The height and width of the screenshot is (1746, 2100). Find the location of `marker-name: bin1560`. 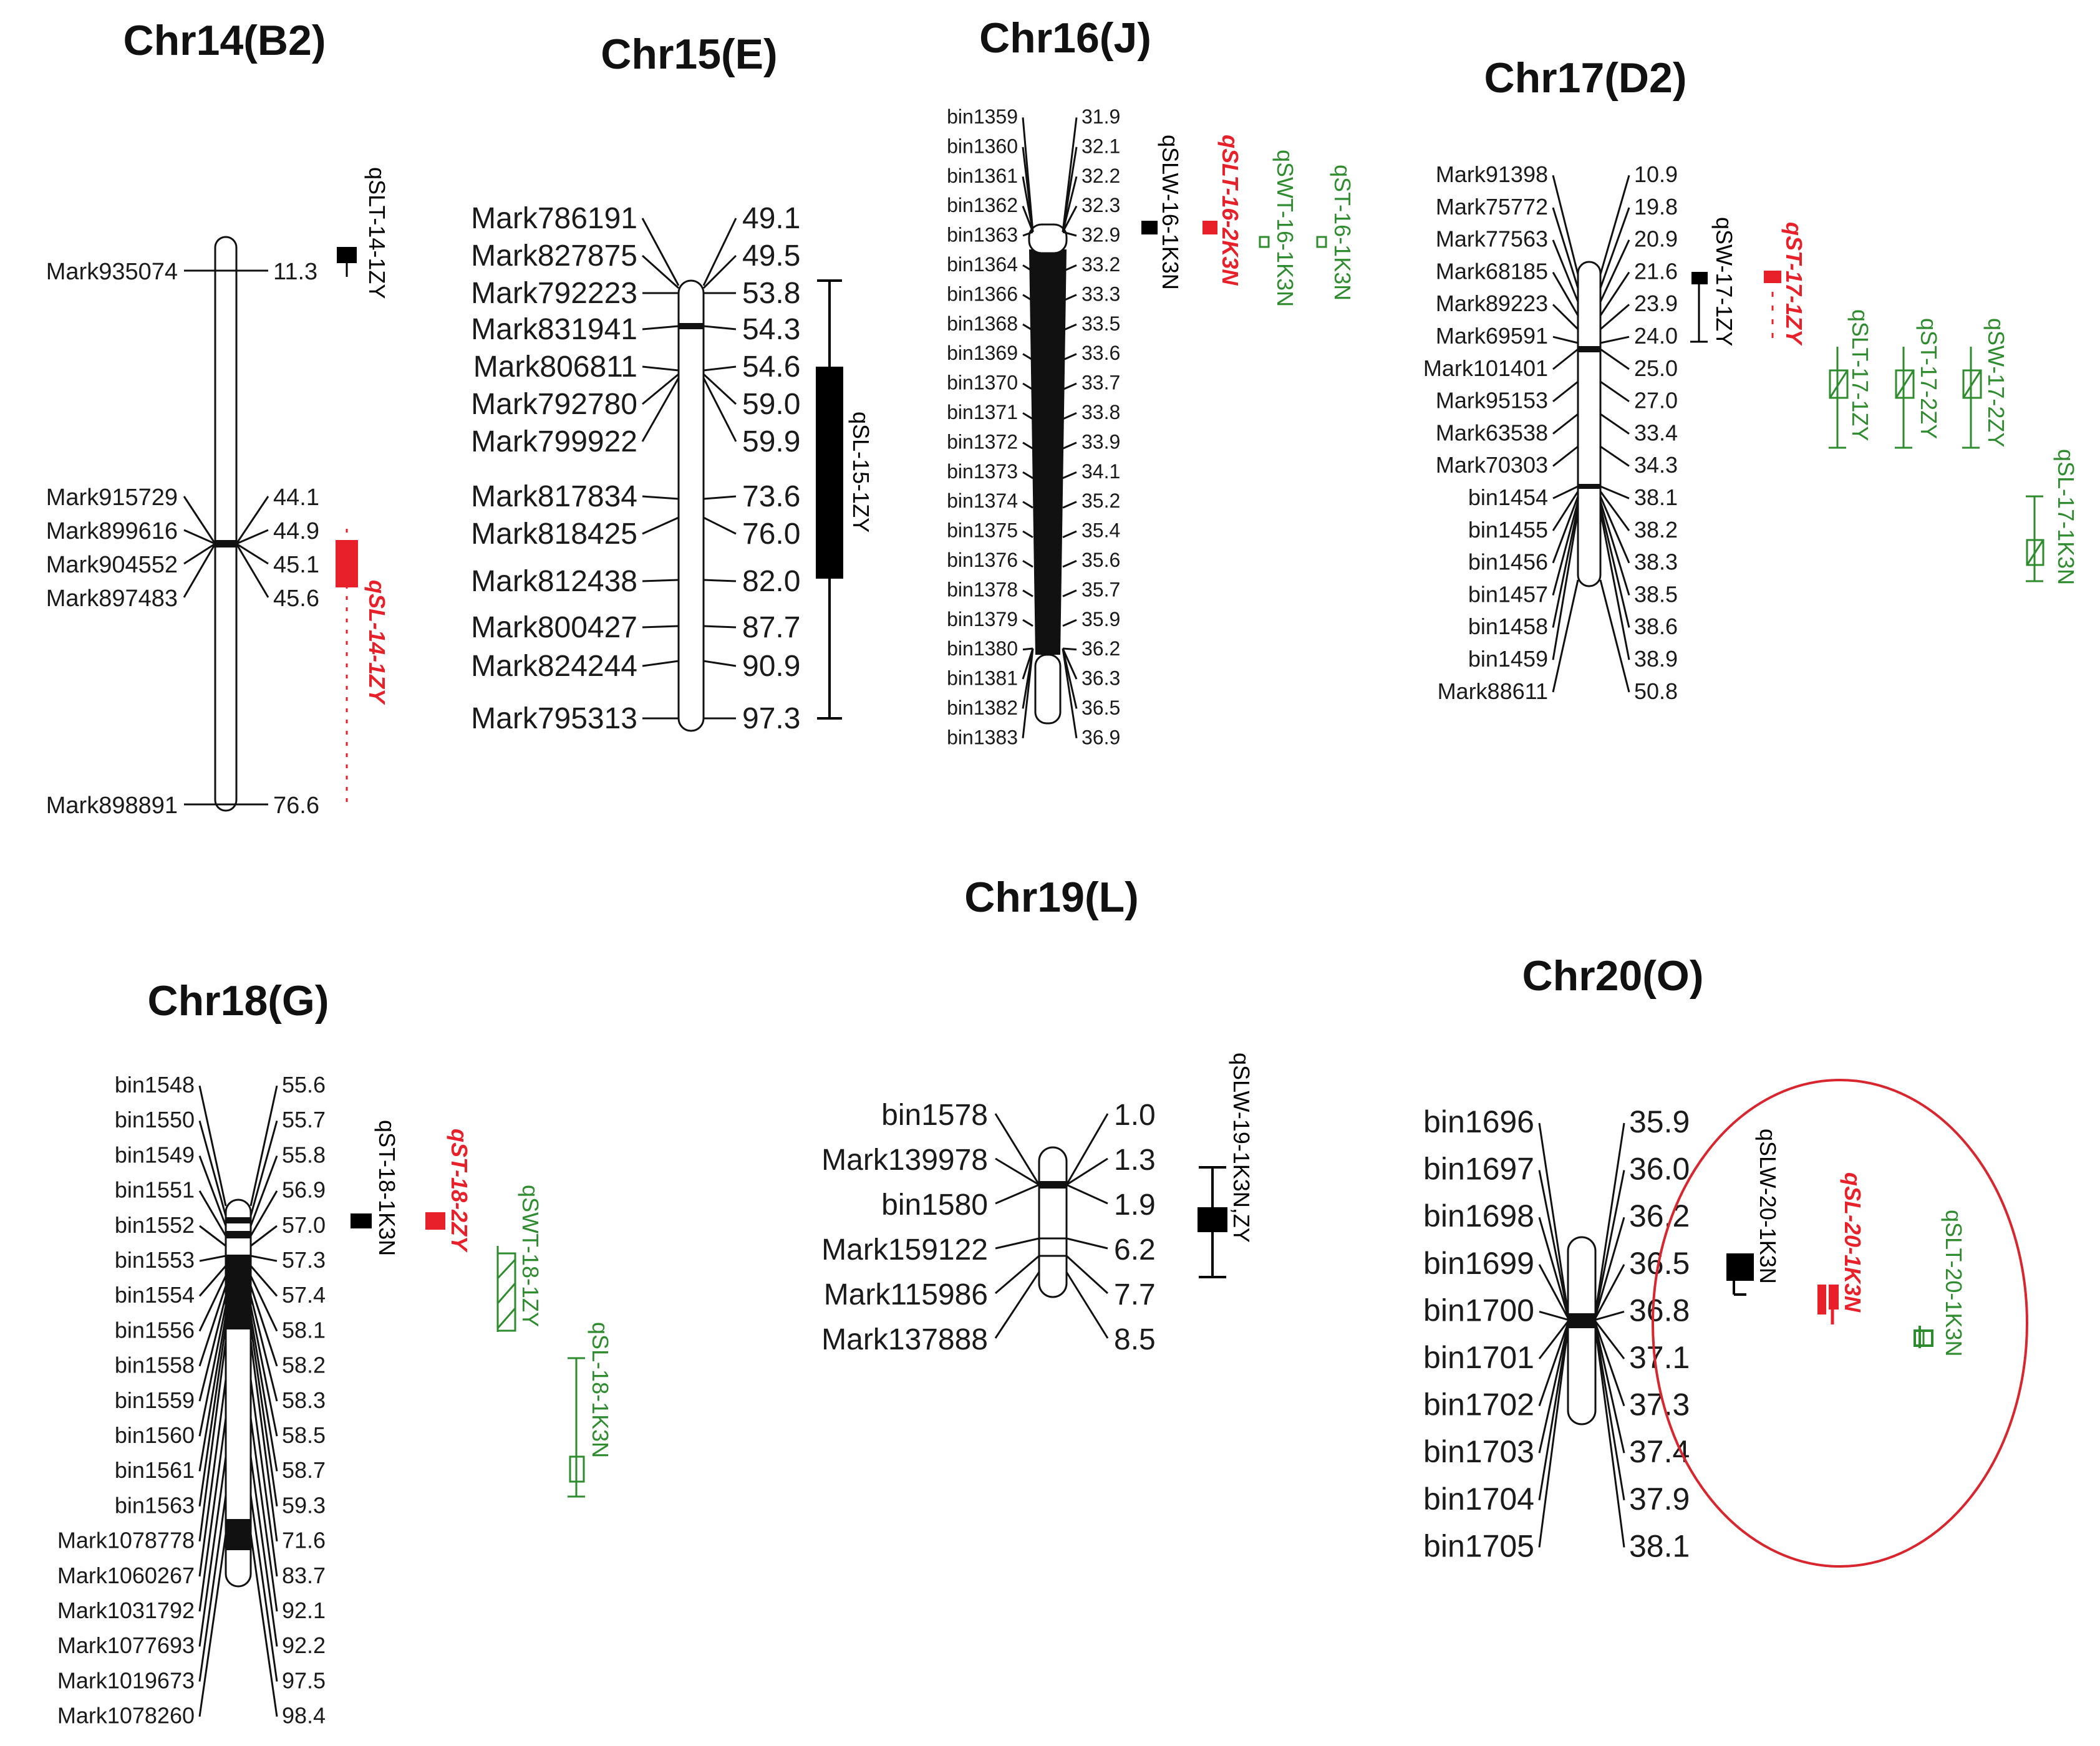

marker-name: bin1560 is located at coordinates (155, 1435).